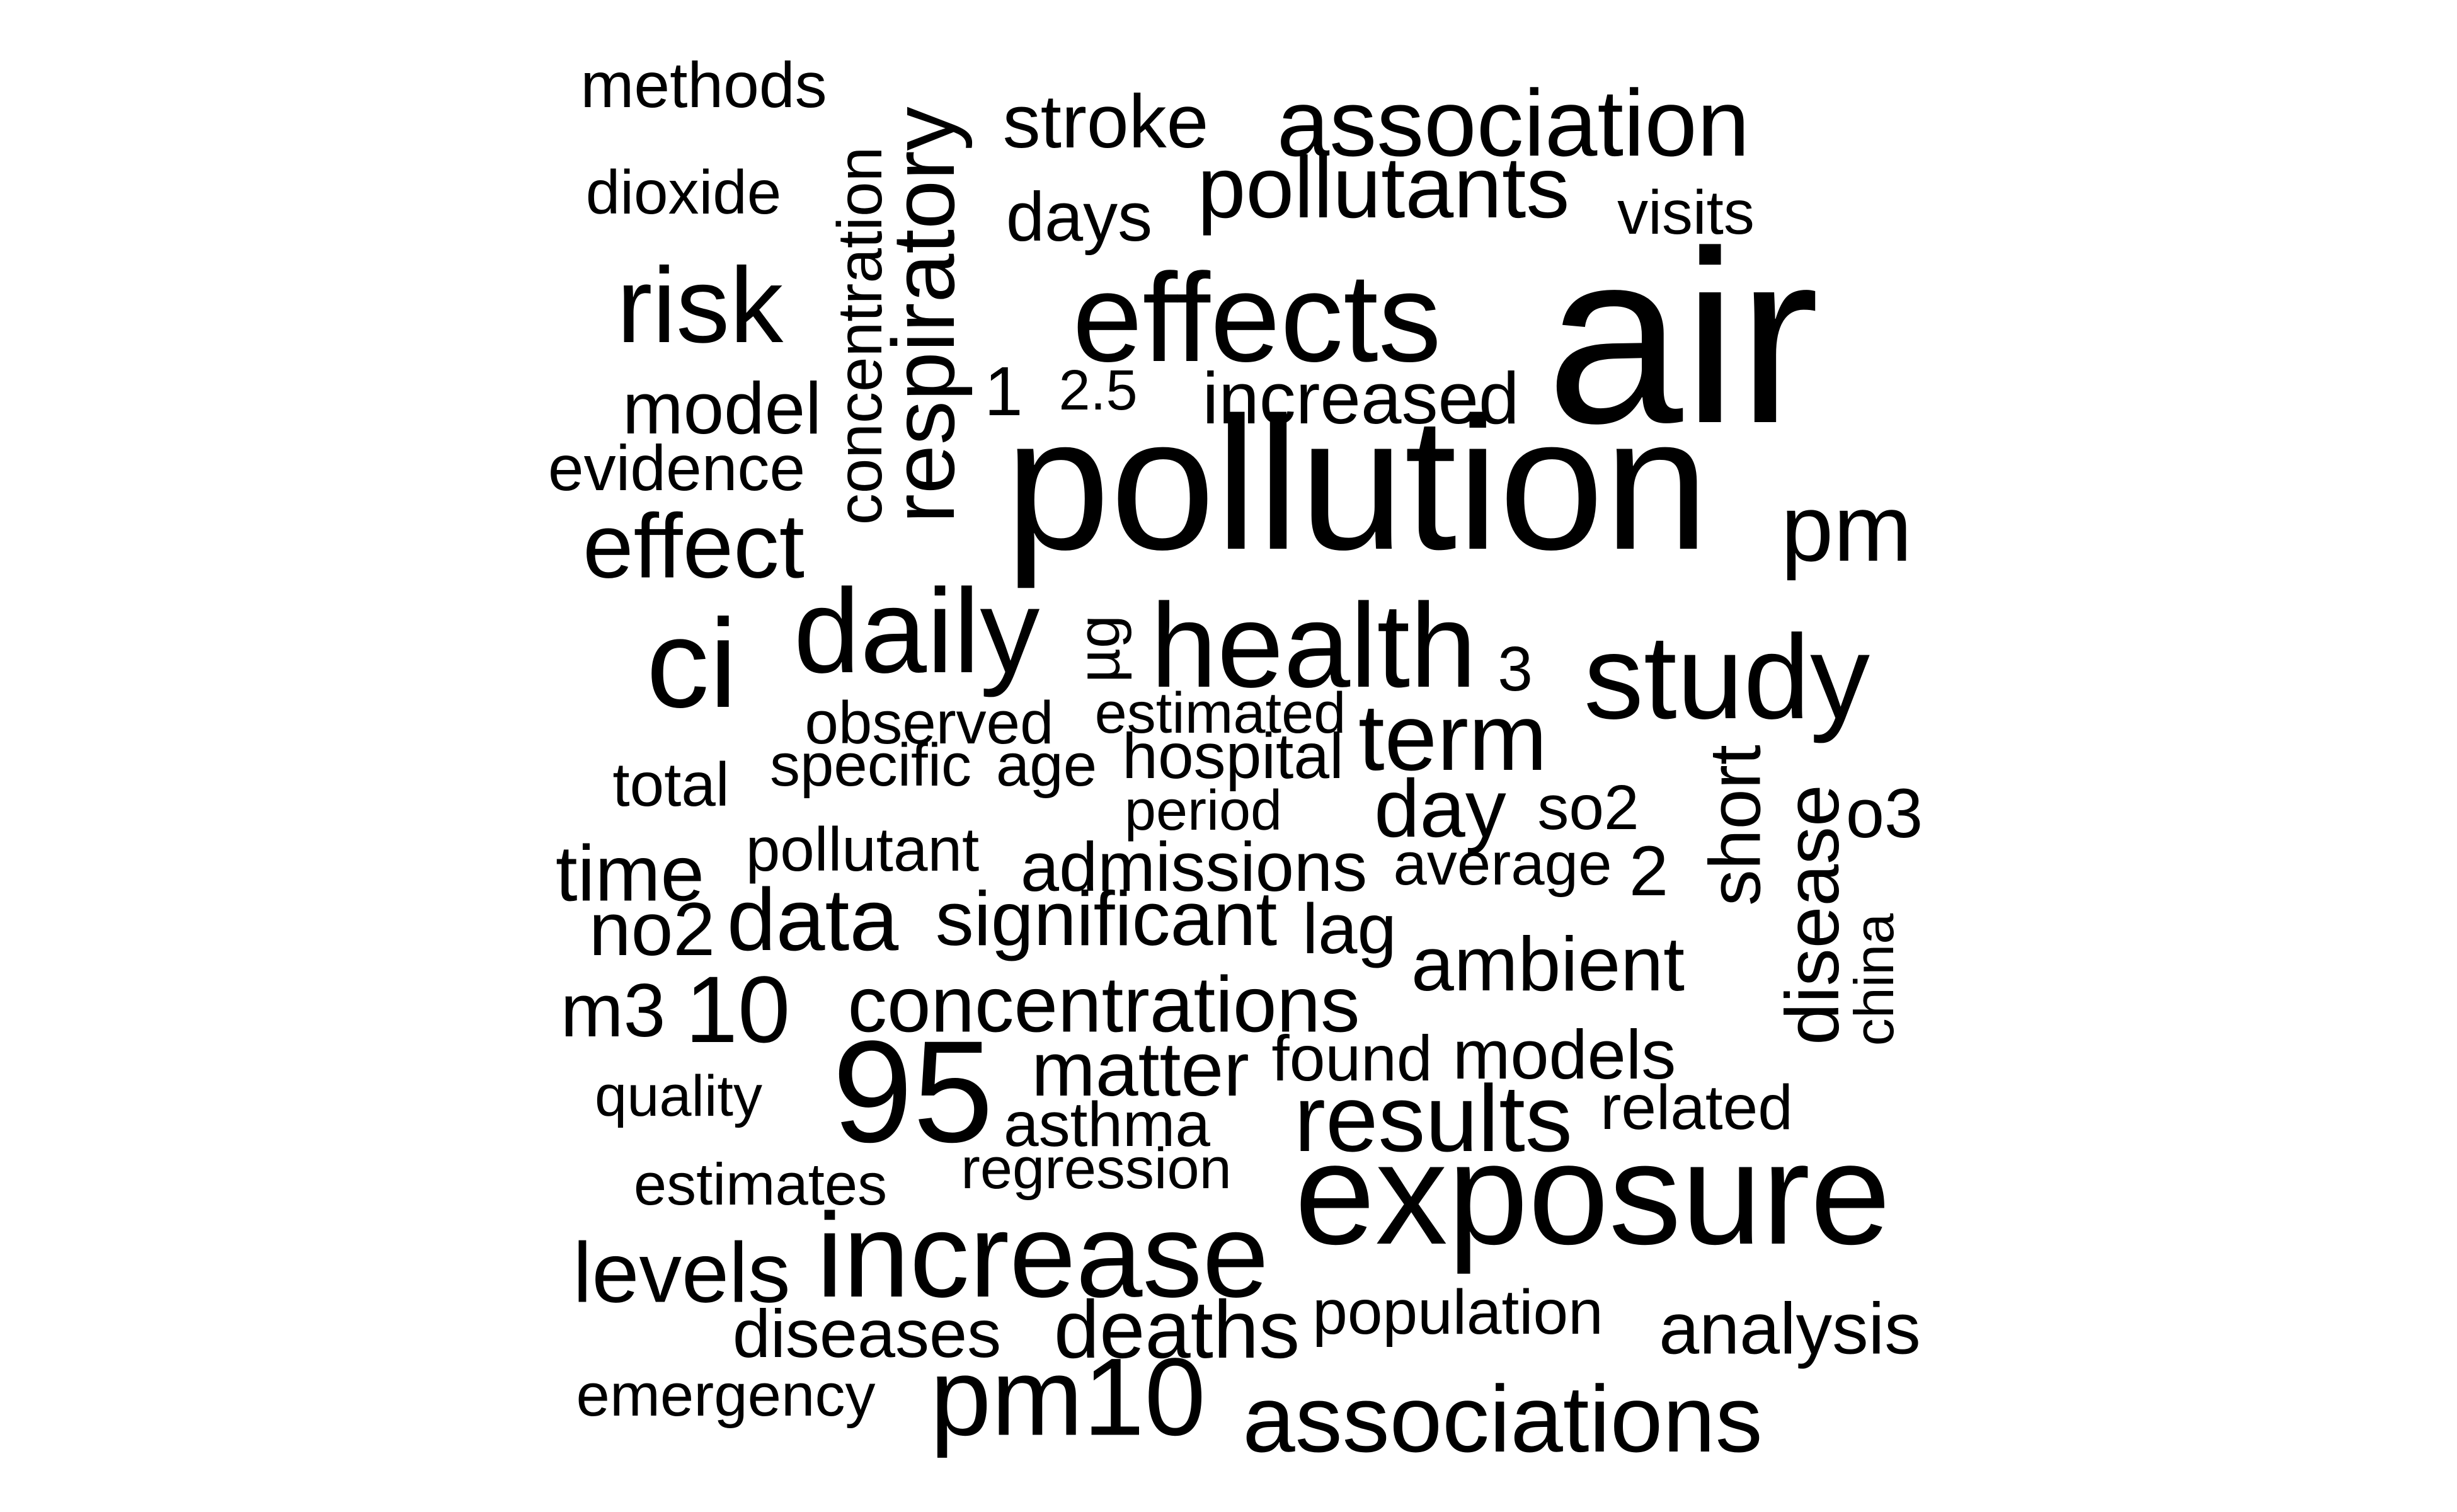  I want to click on word-levels: levels, so click(682, 1272).